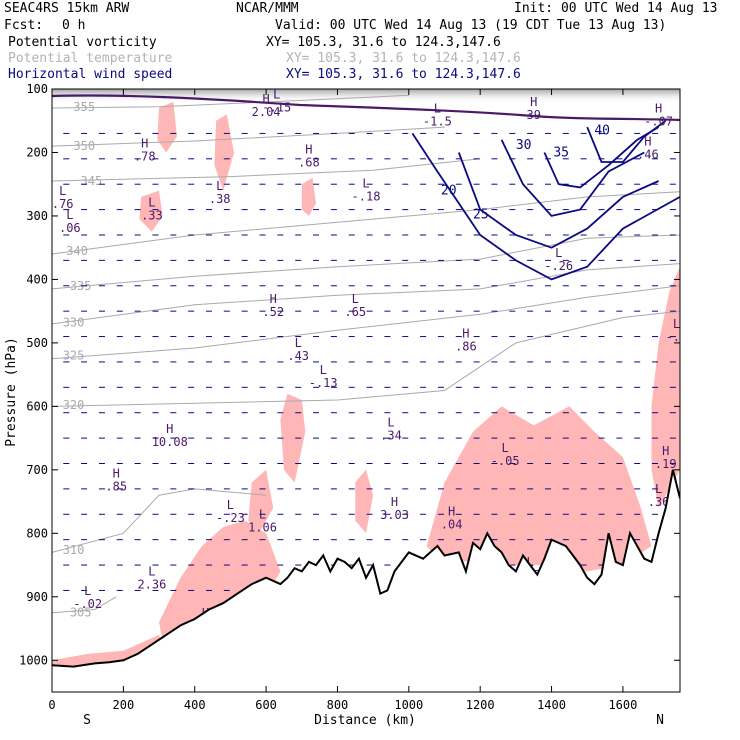 This screenshot has height=740, width=740. What do you see at coordinates (262, 515) in the screenshot?
I see `extremum-type-27: L` at bounding box center [262, 515].